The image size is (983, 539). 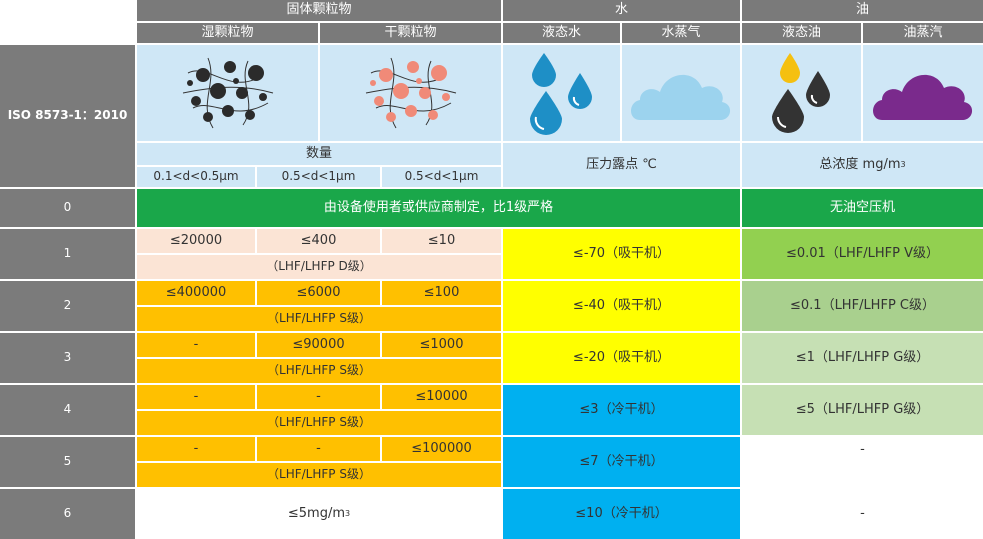 I want to click on class-5-oil: -, so click(x=862, y=450).